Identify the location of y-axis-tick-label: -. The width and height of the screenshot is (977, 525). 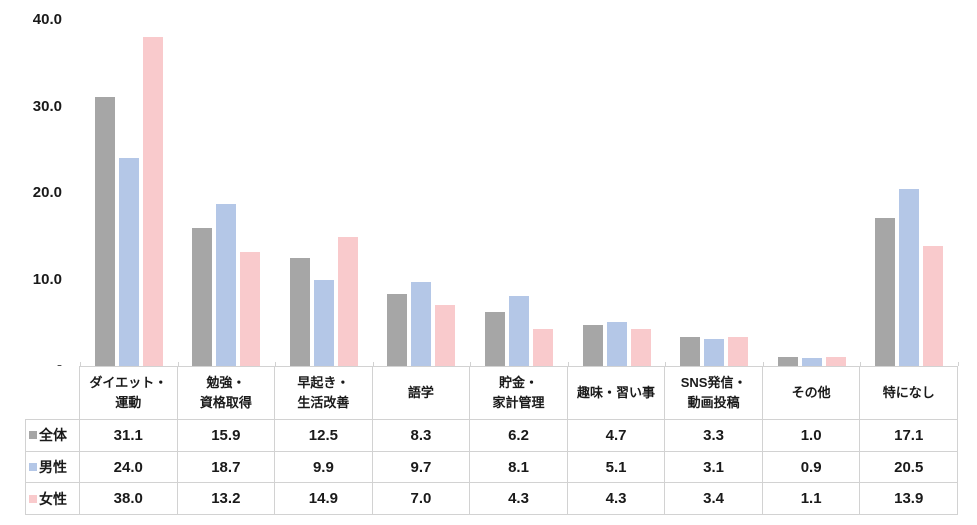
(31, 366).